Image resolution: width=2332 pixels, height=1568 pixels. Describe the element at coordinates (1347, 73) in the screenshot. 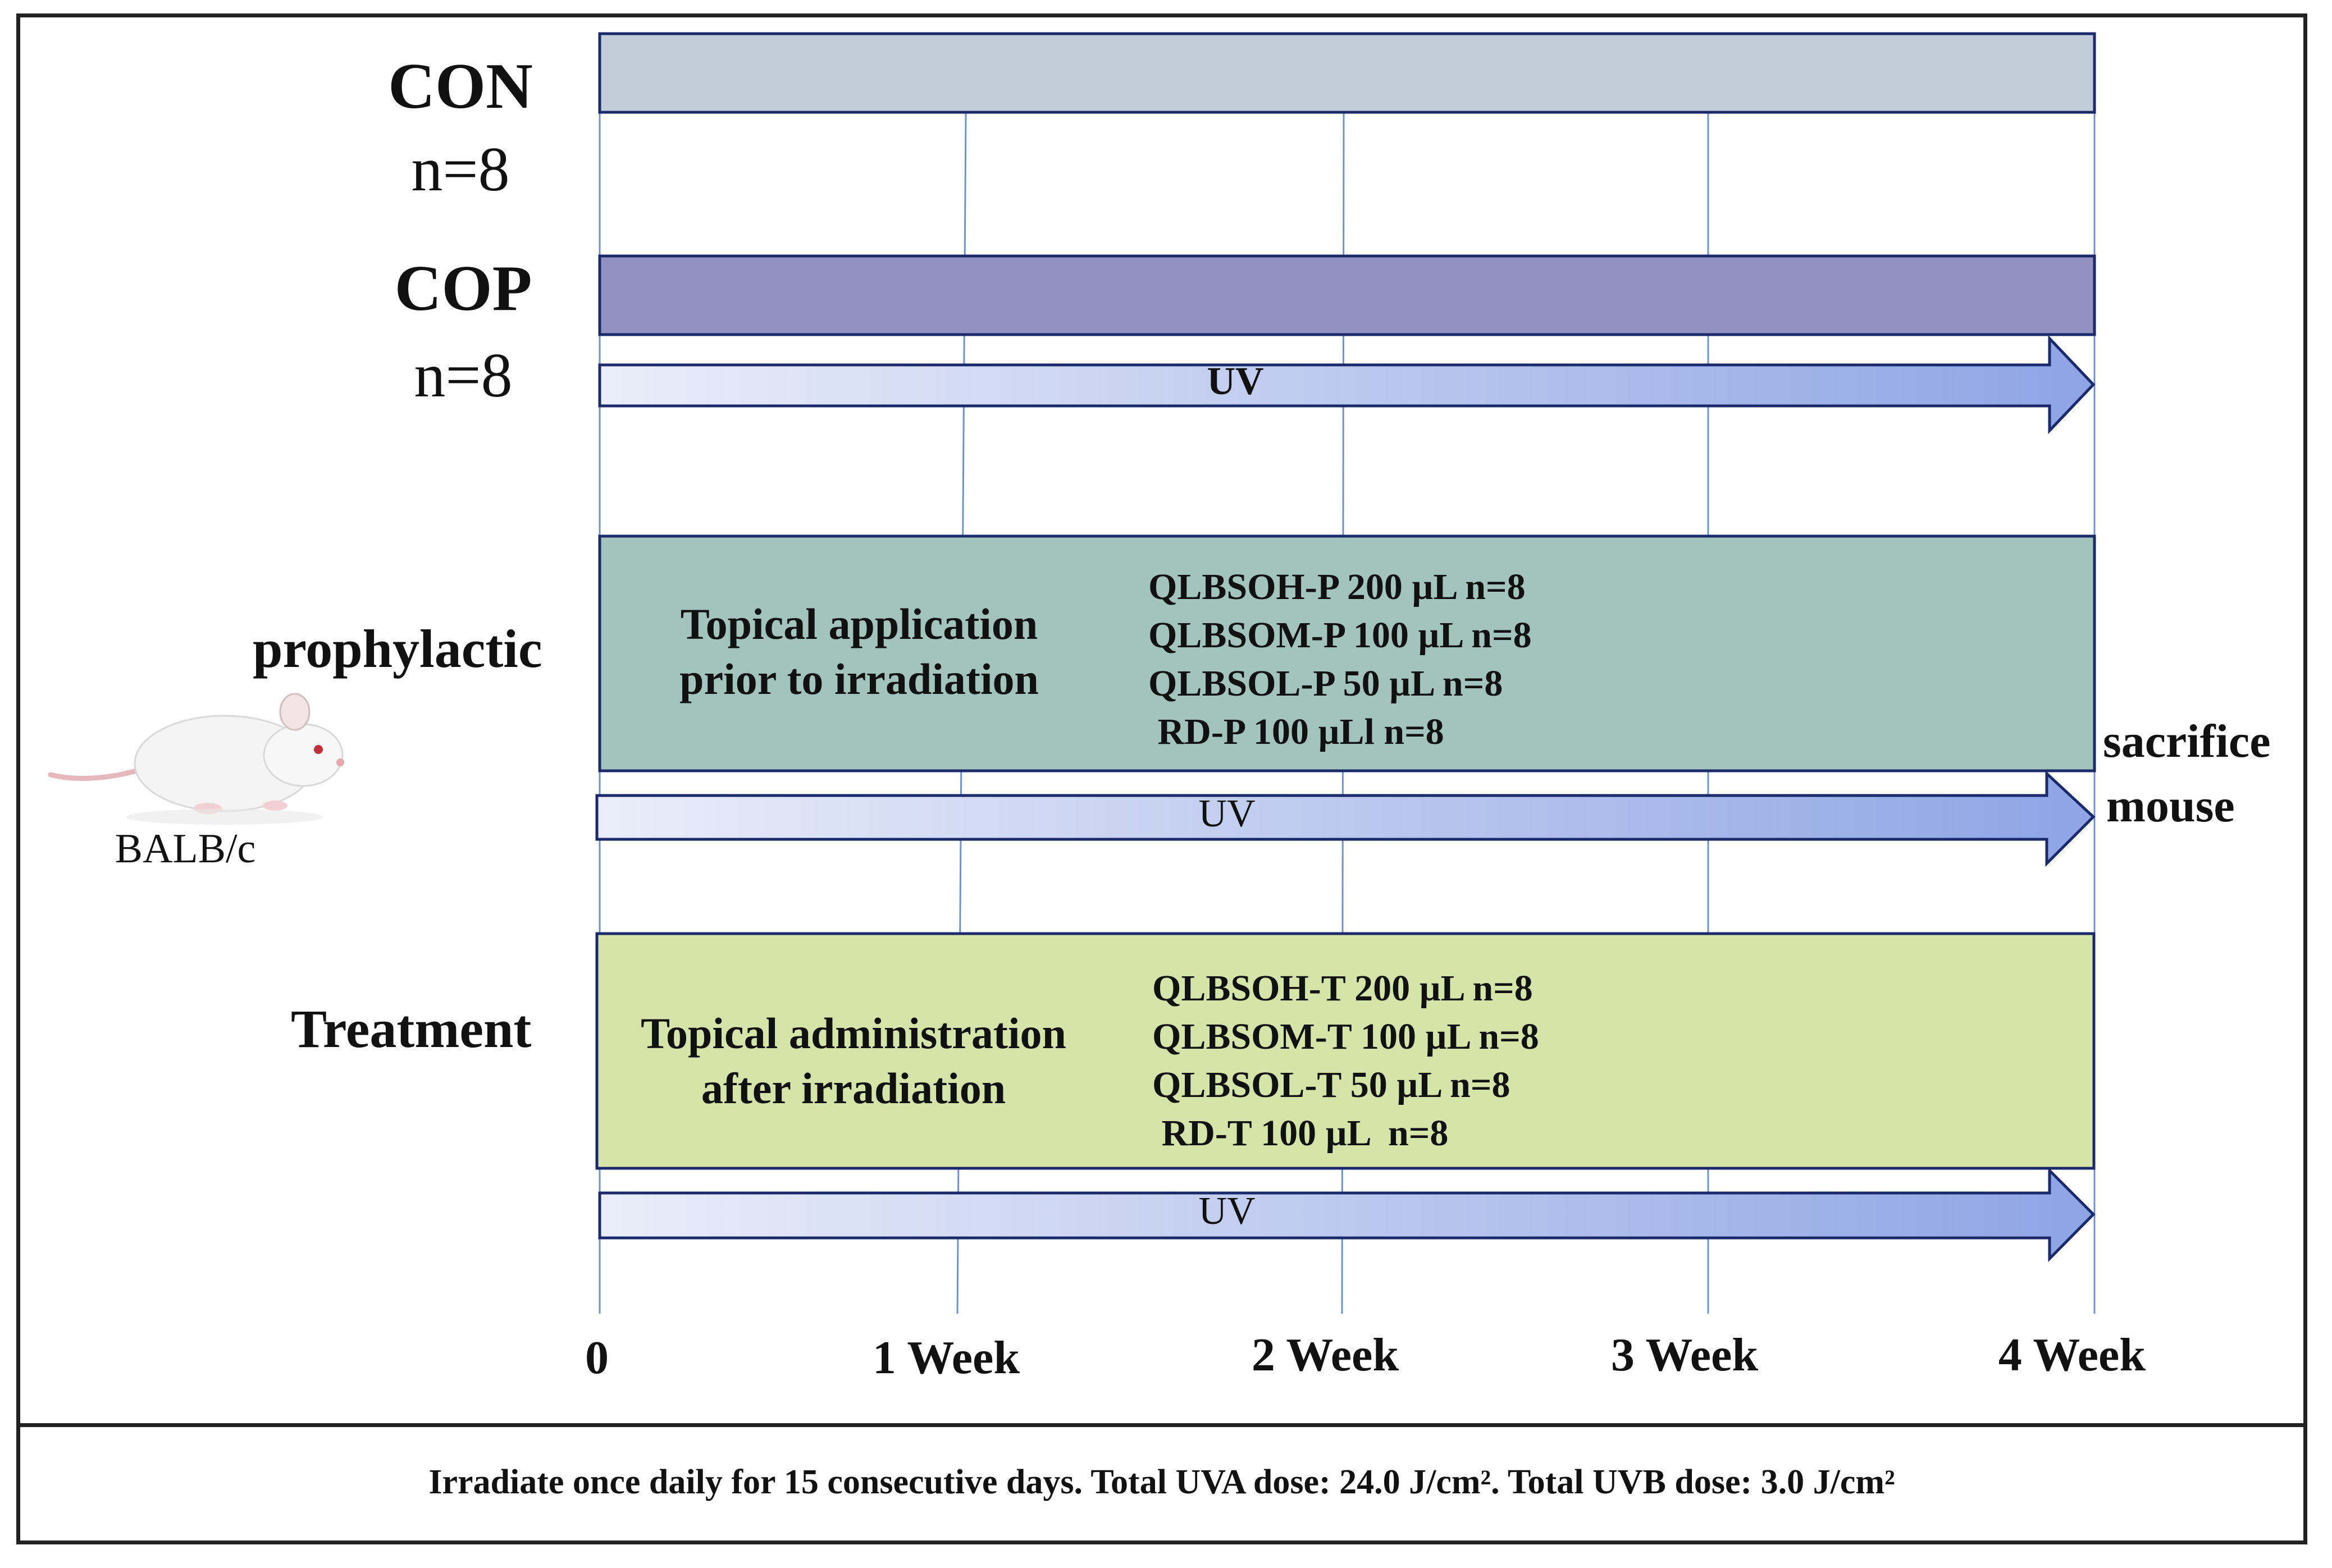

I see `con-bar` at that location.